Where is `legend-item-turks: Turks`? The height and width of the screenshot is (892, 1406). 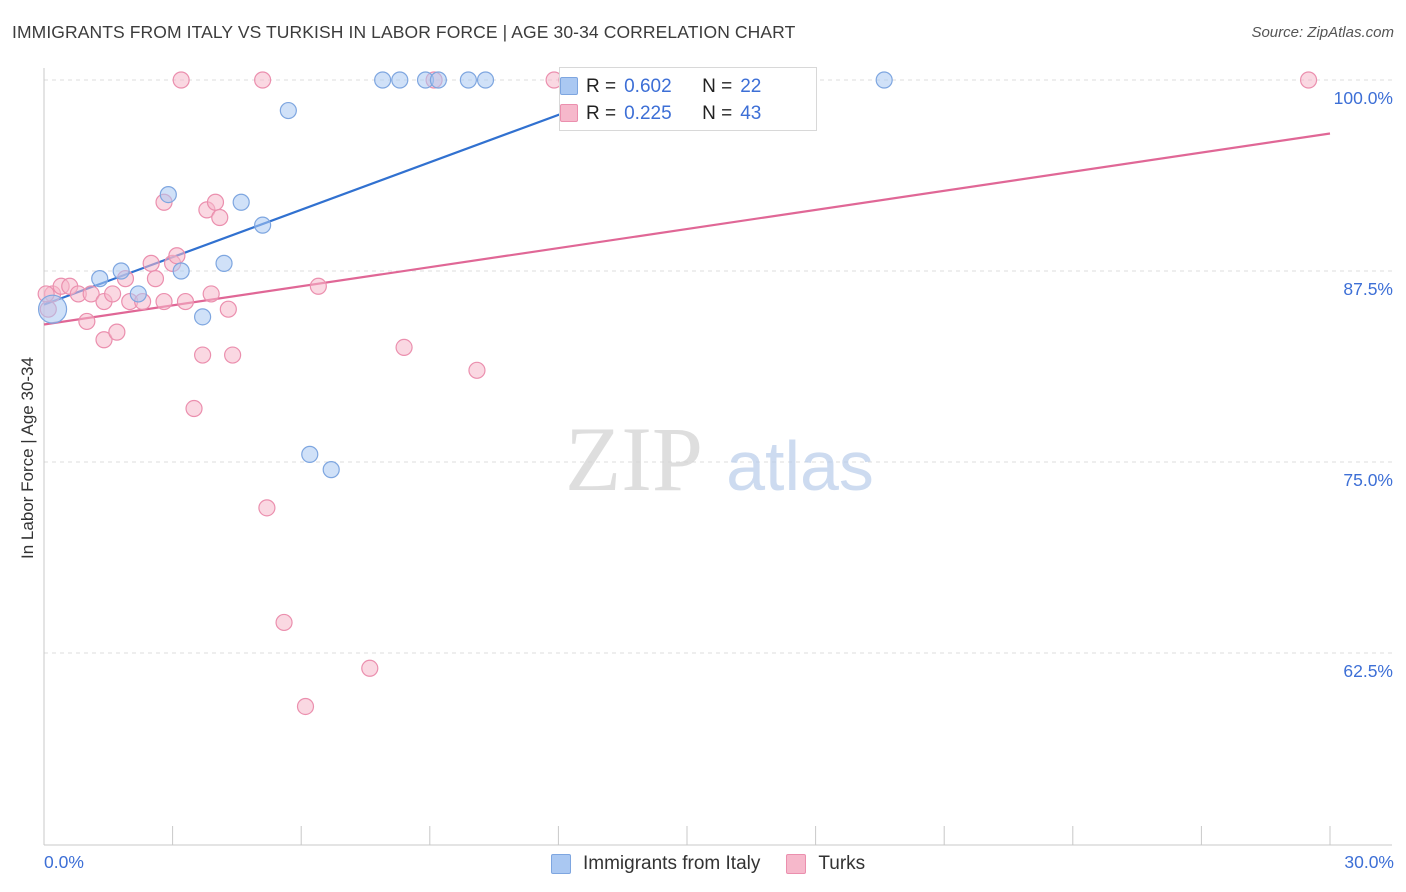
legend-item-turks: Turks is located at coordinates (825, 864).